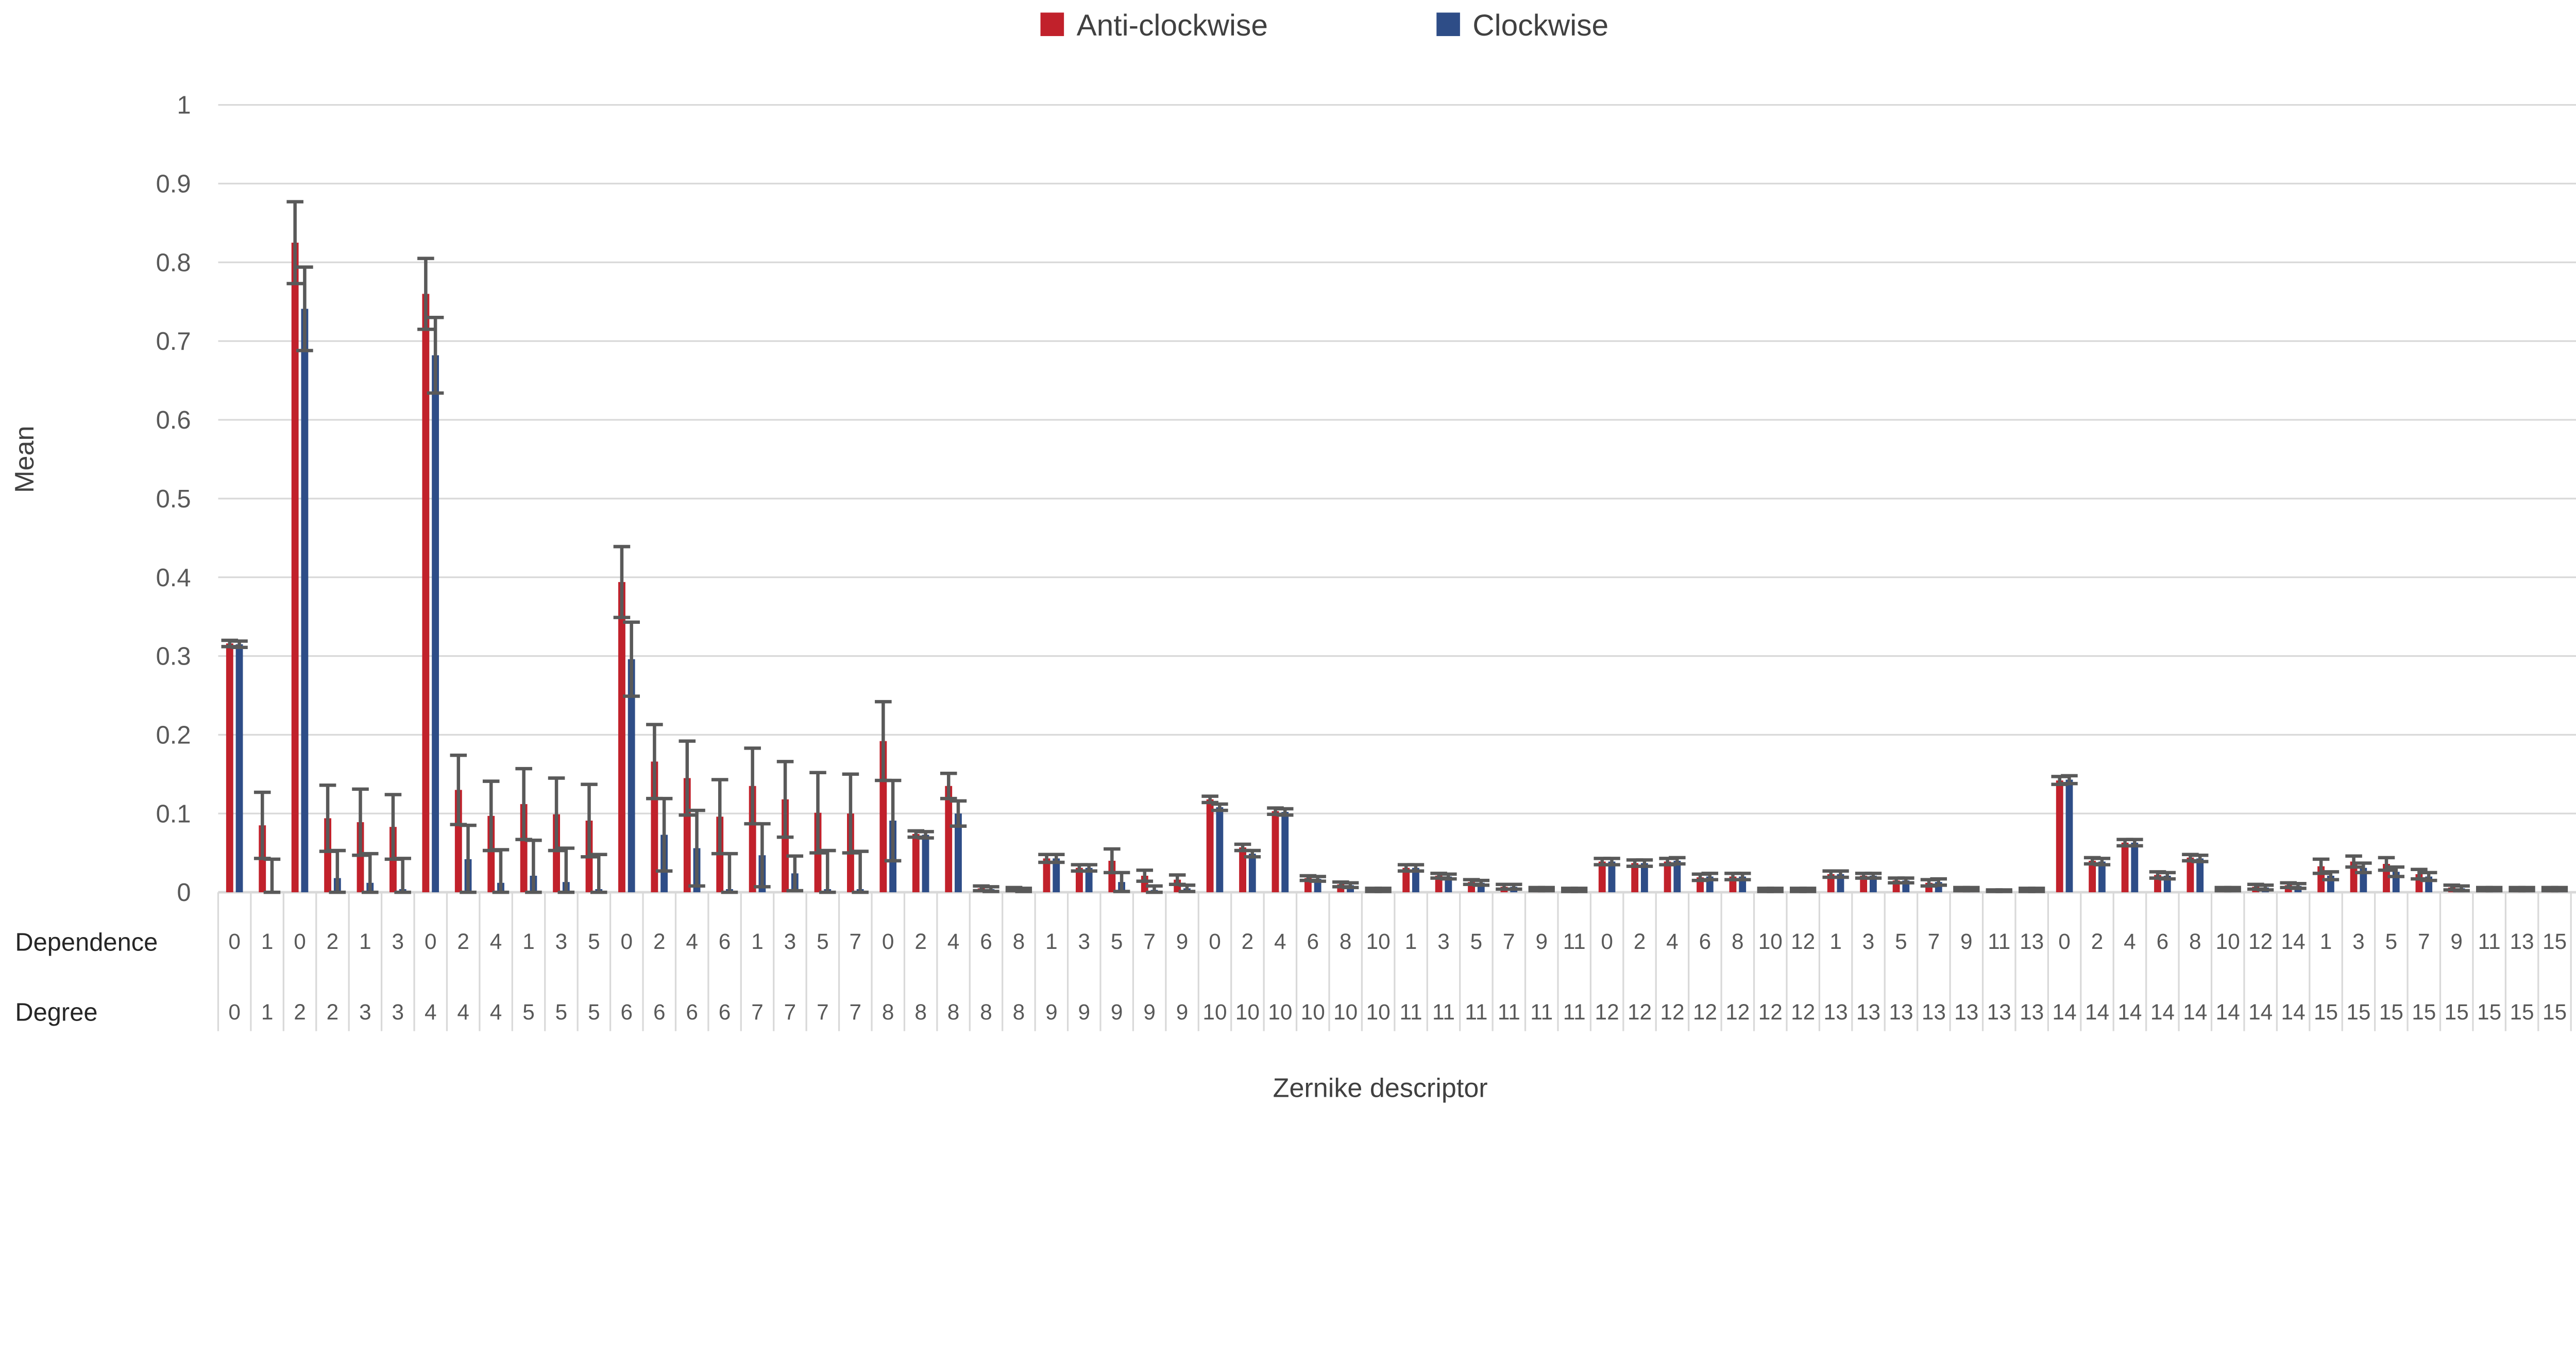  What do you see at coordinates (2032, 941) in the screenshot?
I see `dependence-label-55: 13` at bounding box center [2032, 941].